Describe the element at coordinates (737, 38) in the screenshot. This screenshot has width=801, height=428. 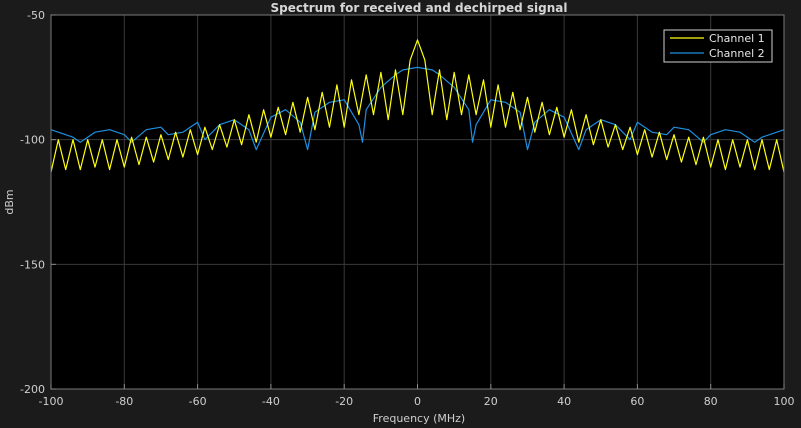
I see `legend-label-channel-1: Channel 1` at that location.